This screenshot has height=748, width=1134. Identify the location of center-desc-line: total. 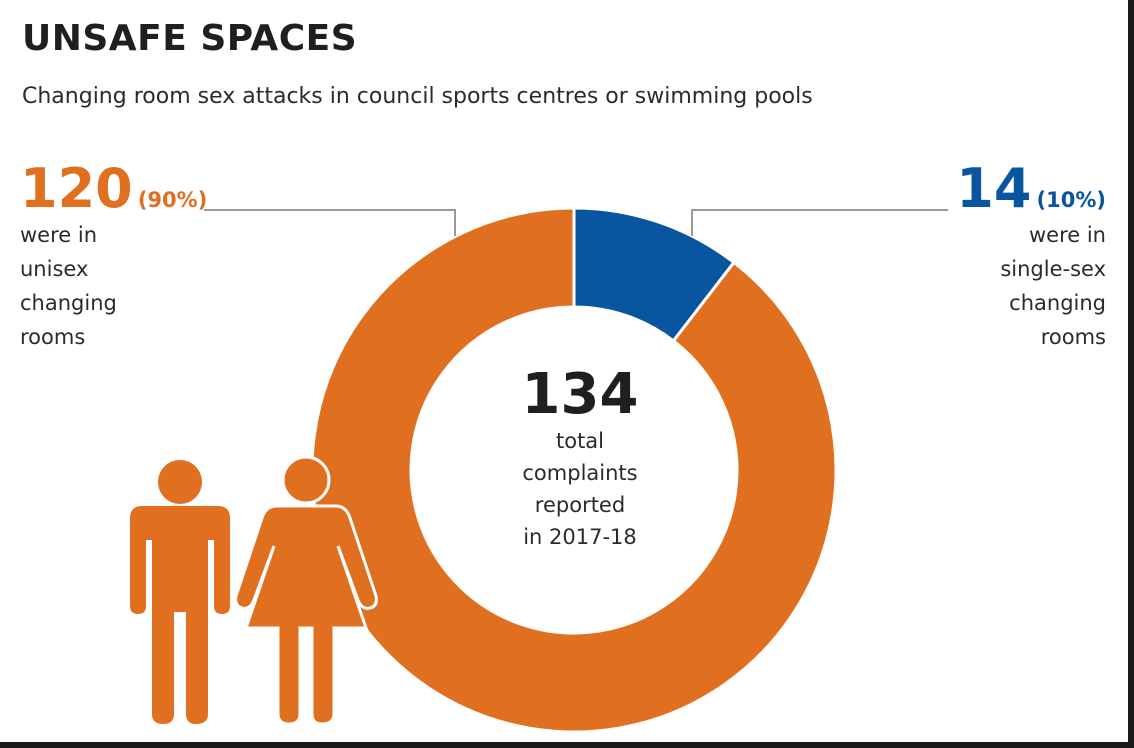
(580, 441).